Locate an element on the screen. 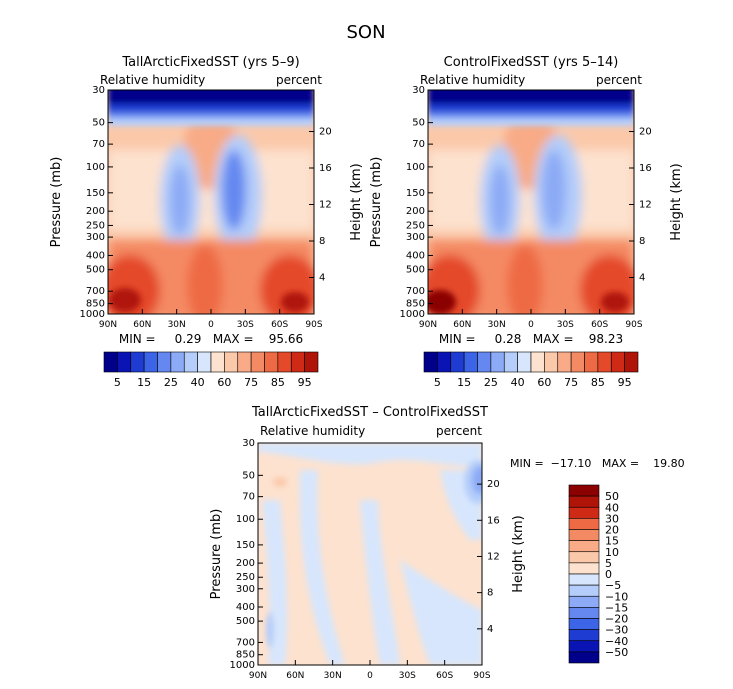 This screenshot has height=689, width=733. stats-text: MIN = −17.10 MAX = 19.80 is located at coordinates (597, 463).